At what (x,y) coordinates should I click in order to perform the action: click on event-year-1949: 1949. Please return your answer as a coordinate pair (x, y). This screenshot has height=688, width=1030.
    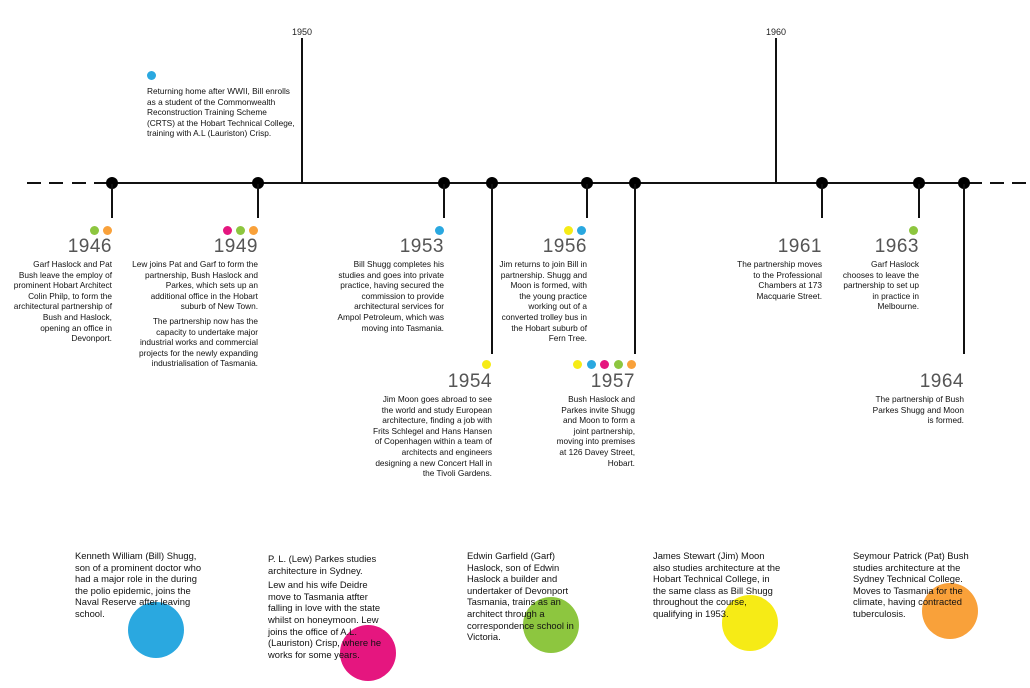
    Looking at the image, I should click on (235, 246).